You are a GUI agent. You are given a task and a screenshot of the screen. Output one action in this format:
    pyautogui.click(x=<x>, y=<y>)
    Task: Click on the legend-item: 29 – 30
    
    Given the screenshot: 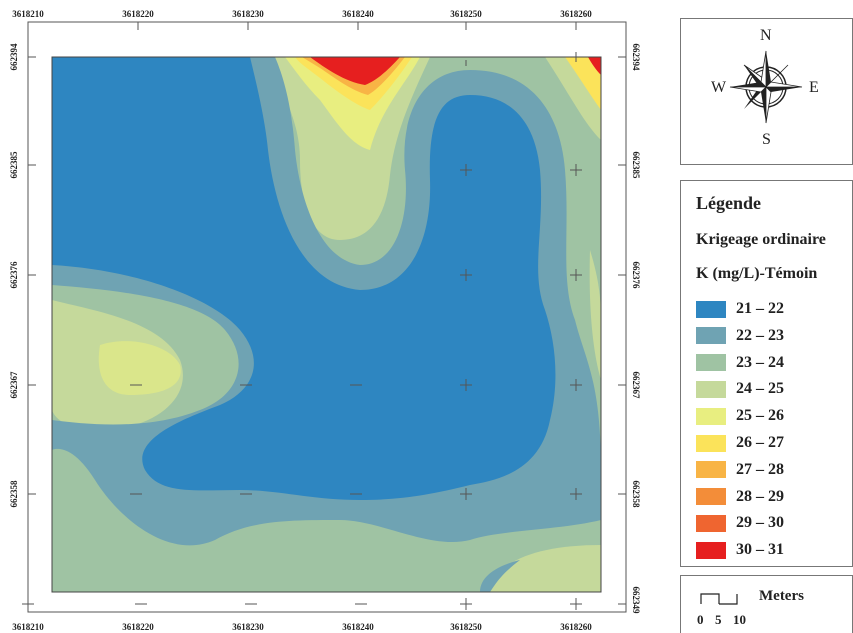 What is the action you would take?
    pyautogui.click(x=740, y=523)
    